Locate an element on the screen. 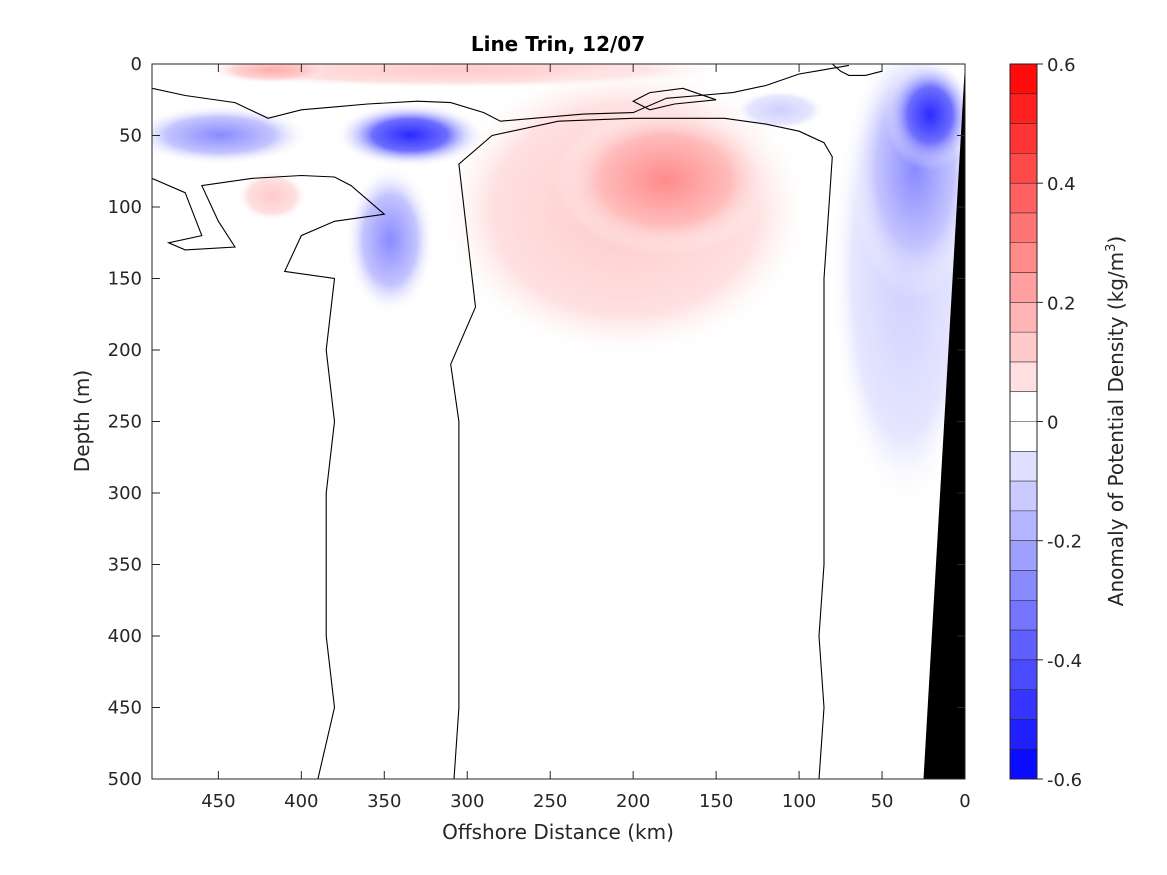  negative-near-surface-patch is located at coordinates (780, 110).